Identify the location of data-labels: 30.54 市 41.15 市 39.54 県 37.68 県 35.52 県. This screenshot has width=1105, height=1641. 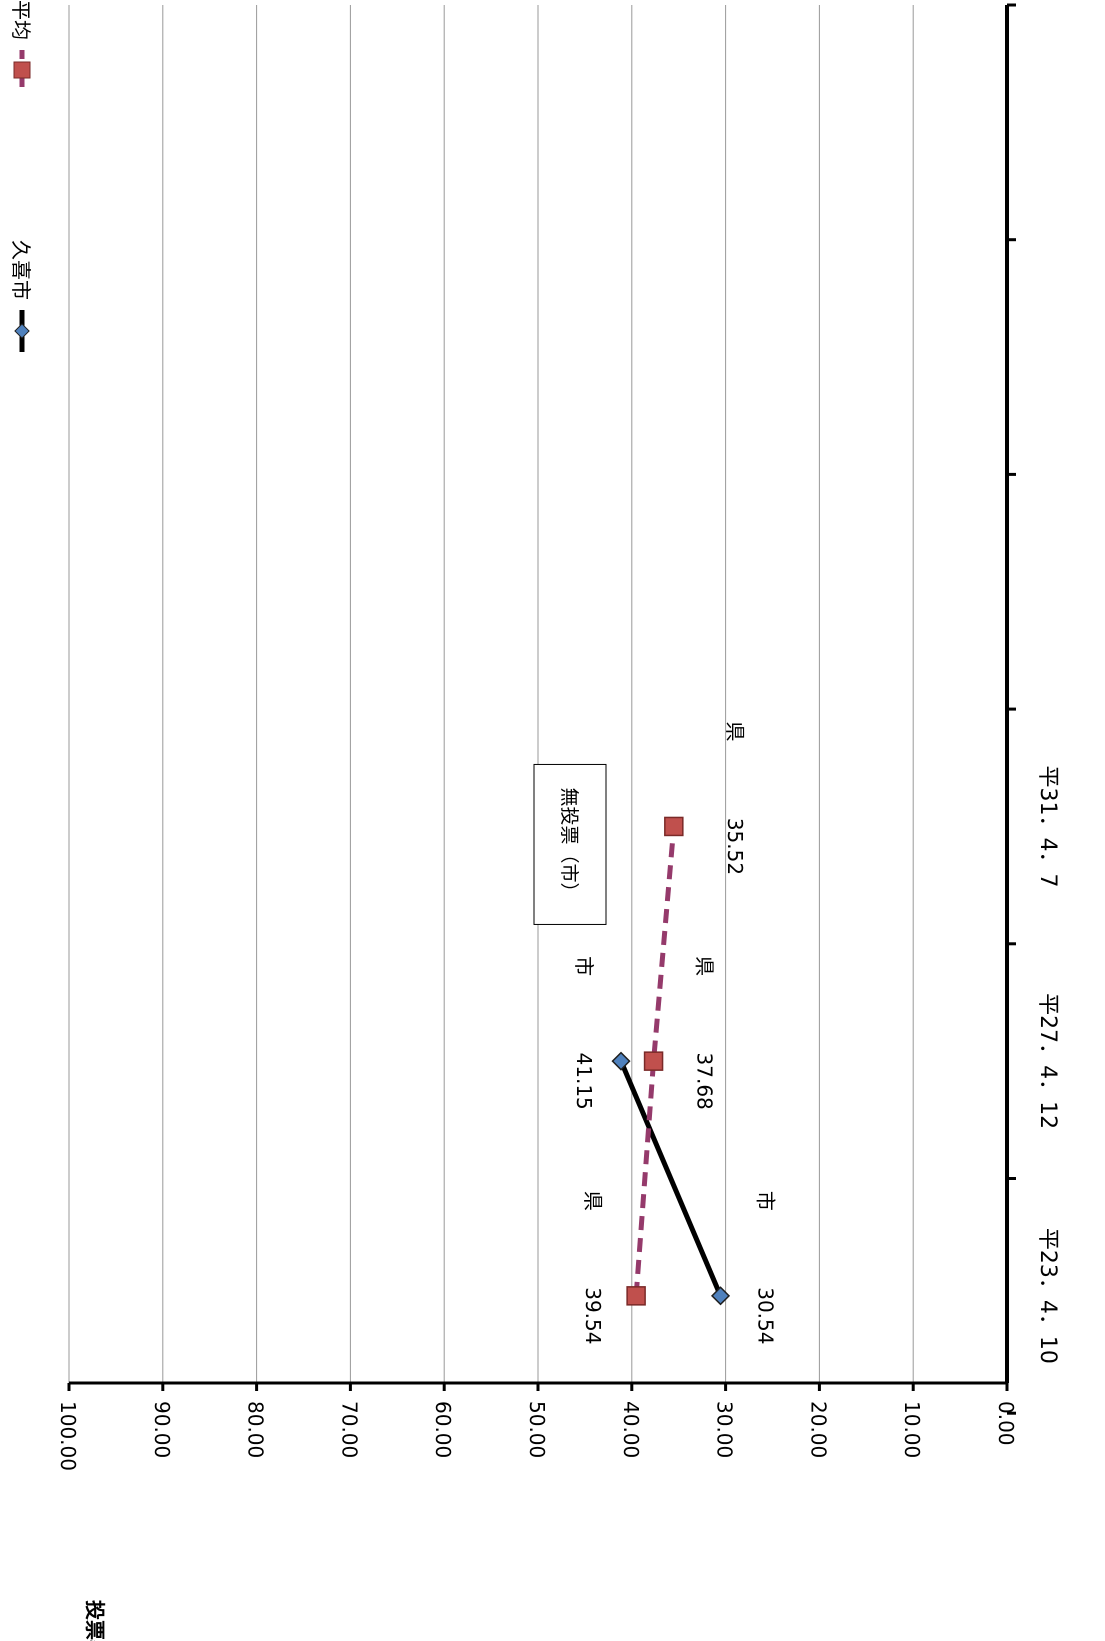
(675, 1032).